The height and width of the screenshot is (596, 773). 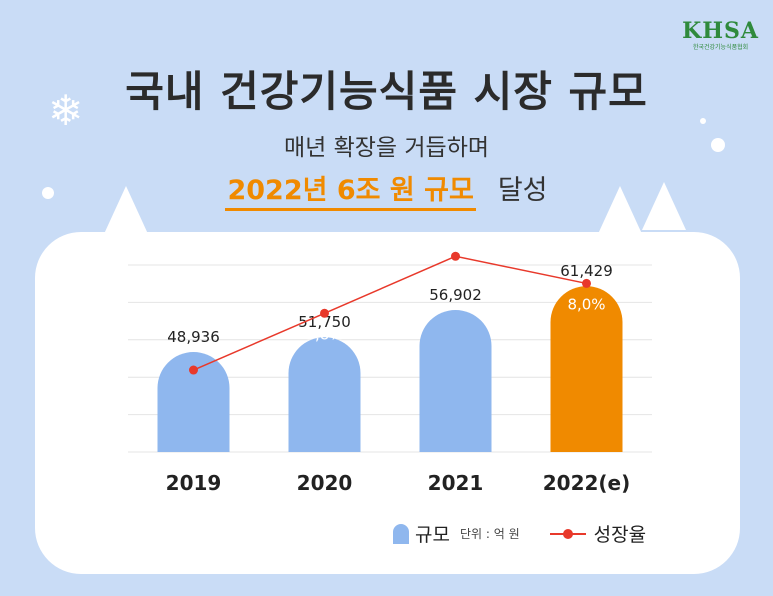 I want to click on logo-subtitle: 한국건강기능식품협회, so click(x=720, y=47).